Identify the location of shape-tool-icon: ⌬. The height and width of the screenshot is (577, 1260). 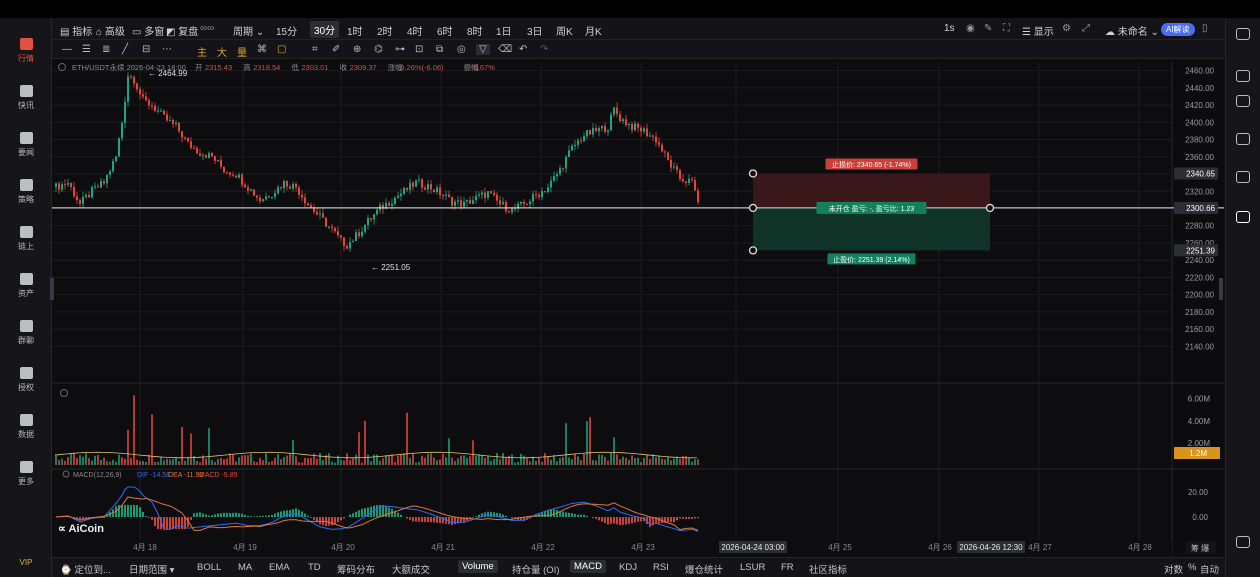
(378, 49).